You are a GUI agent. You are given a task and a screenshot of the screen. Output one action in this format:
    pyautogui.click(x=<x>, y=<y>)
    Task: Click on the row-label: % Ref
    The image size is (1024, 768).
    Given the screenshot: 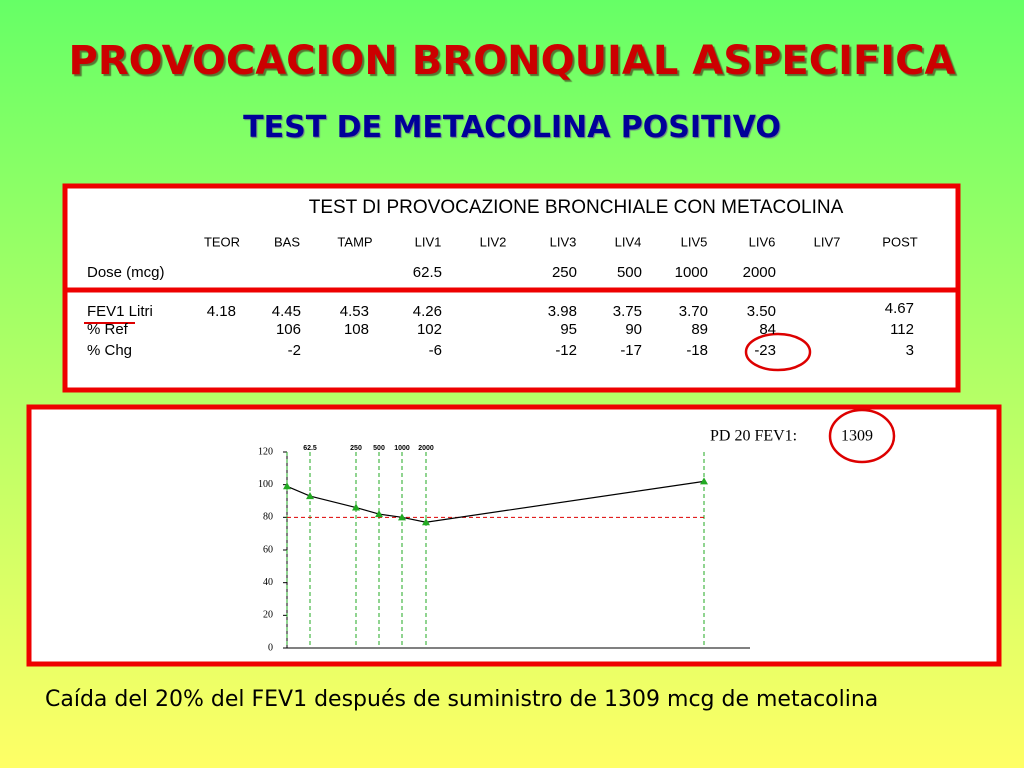 What is the action you would take?
    pyautogui.click(x=108, y=329)
    